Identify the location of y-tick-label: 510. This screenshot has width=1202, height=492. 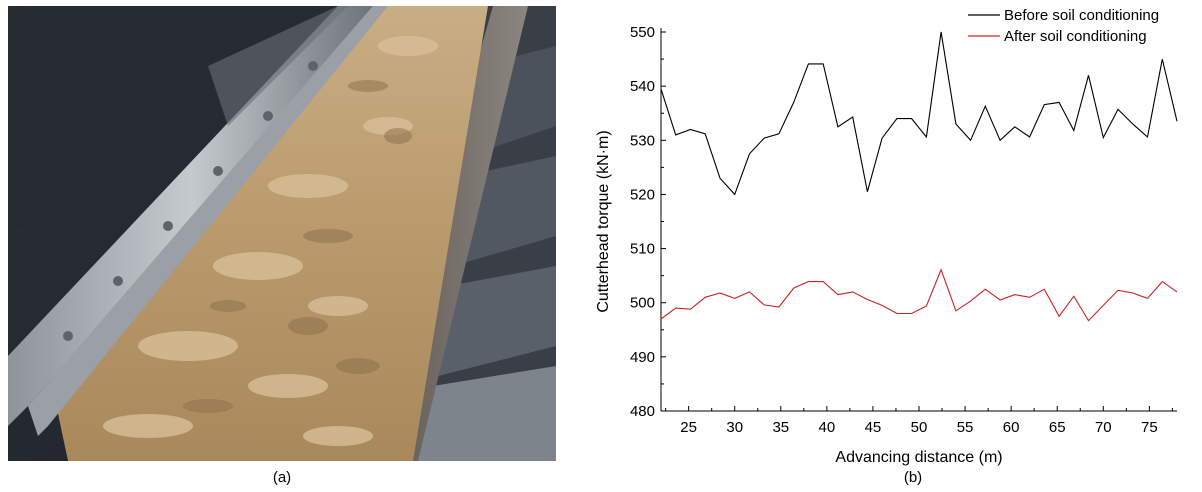
(642, 249).